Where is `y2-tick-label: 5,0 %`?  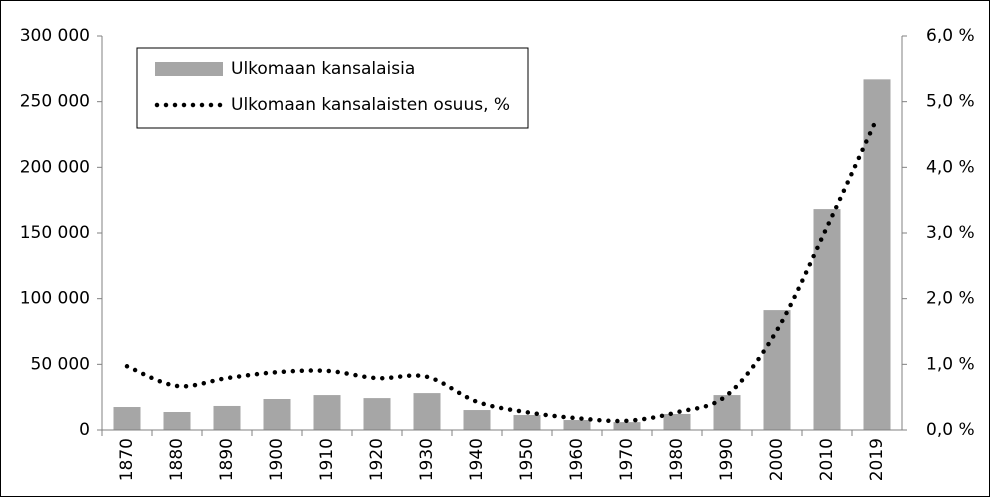 y2-tick-label: 5,0 % is located at coordinates (950, 102).